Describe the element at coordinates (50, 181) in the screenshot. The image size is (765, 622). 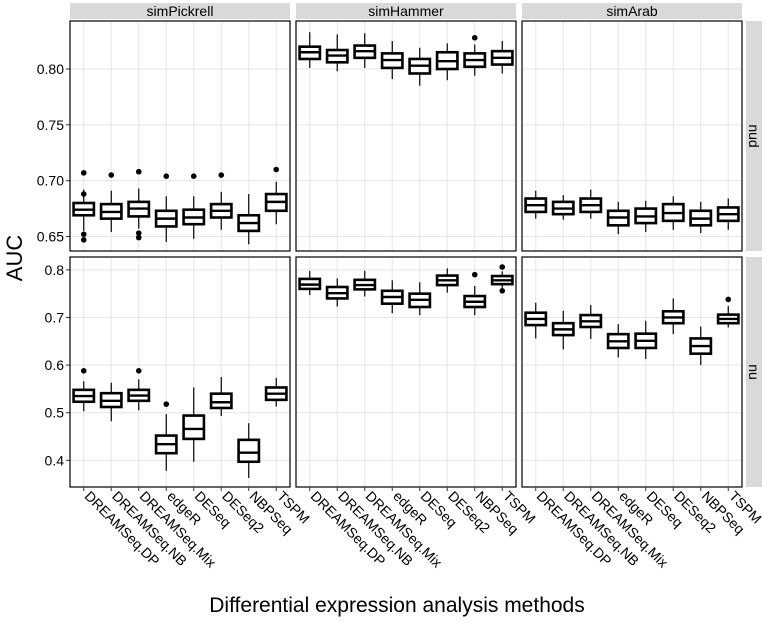
I see `y-tick-label: 0.70` at that location.